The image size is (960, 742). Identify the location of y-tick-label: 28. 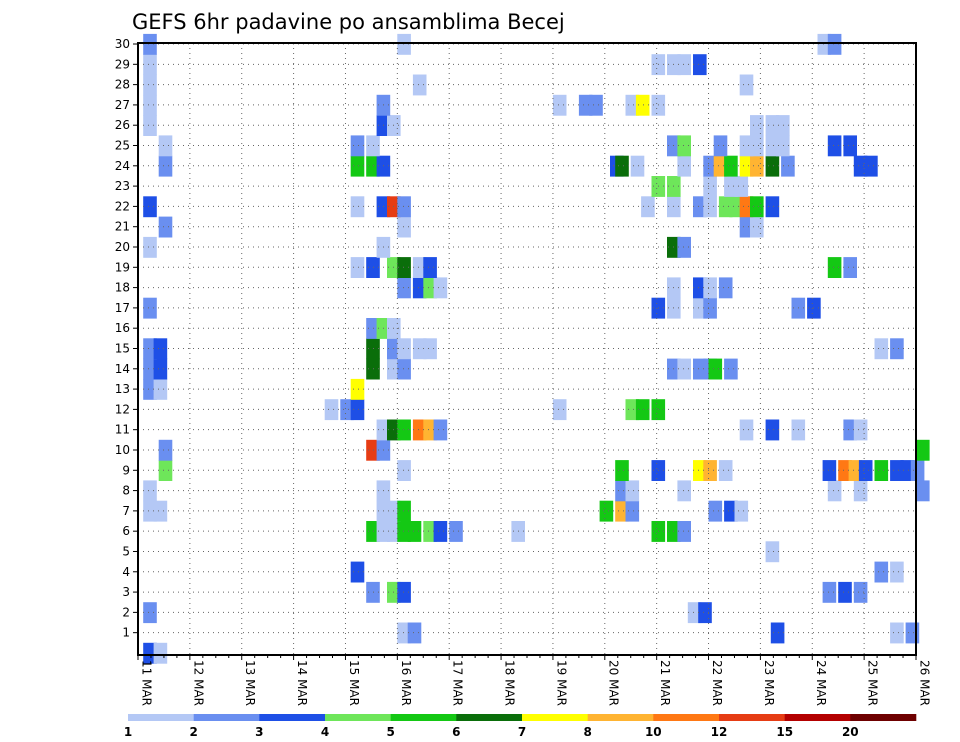
(122, 85).